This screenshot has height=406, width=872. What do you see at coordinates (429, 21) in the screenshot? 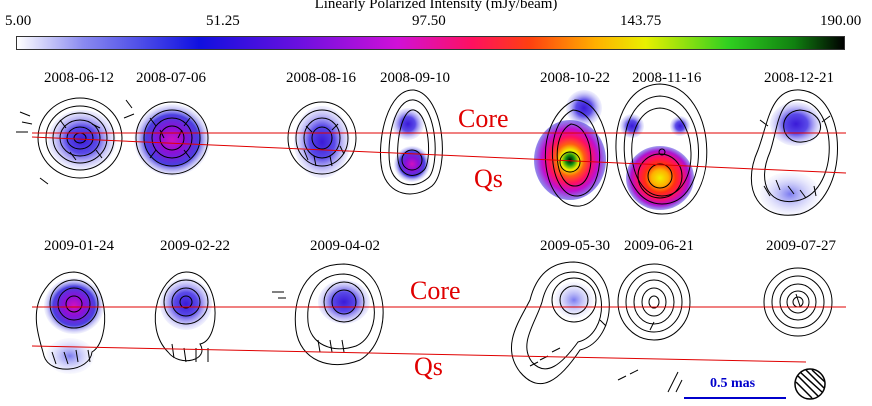
I see `colorbar-tick-mid: 97.50` at bounding box center [429, 21].